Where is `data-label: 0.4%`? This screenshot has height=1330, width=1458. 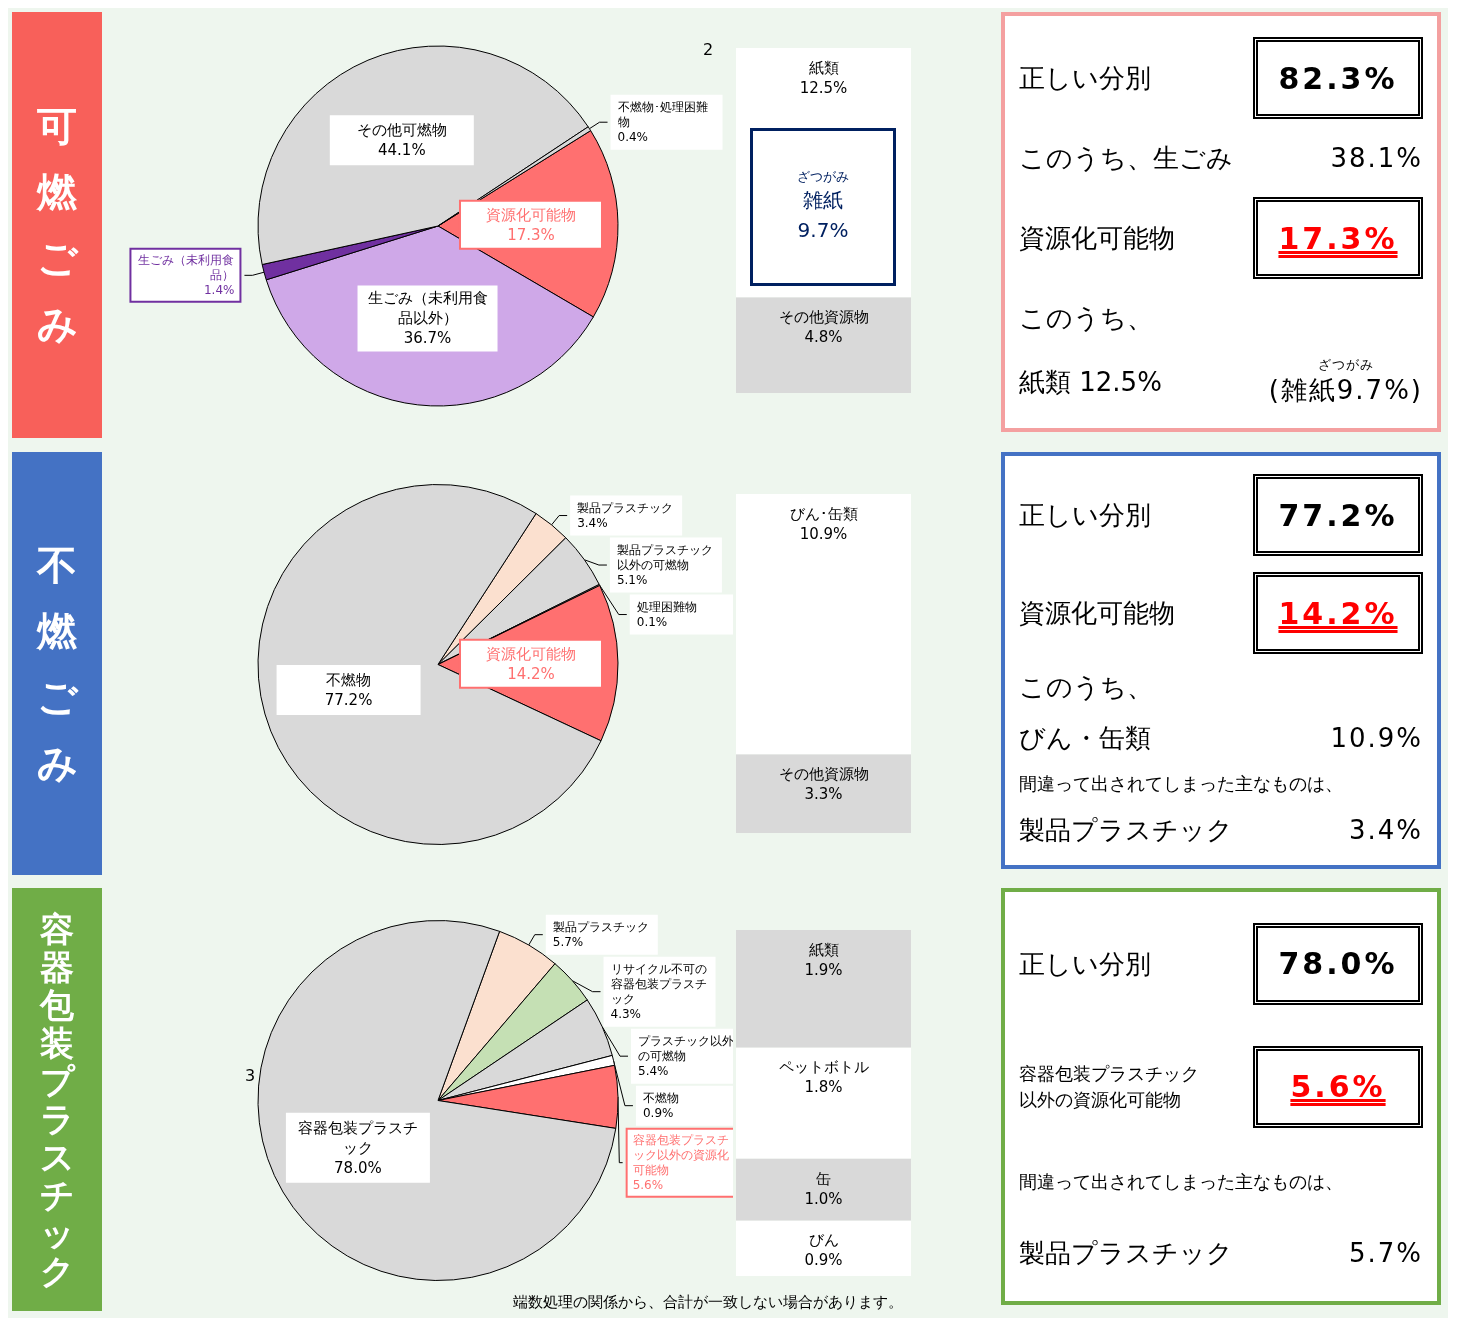 data-label: 0.4% is located at coordinates (633, 137).